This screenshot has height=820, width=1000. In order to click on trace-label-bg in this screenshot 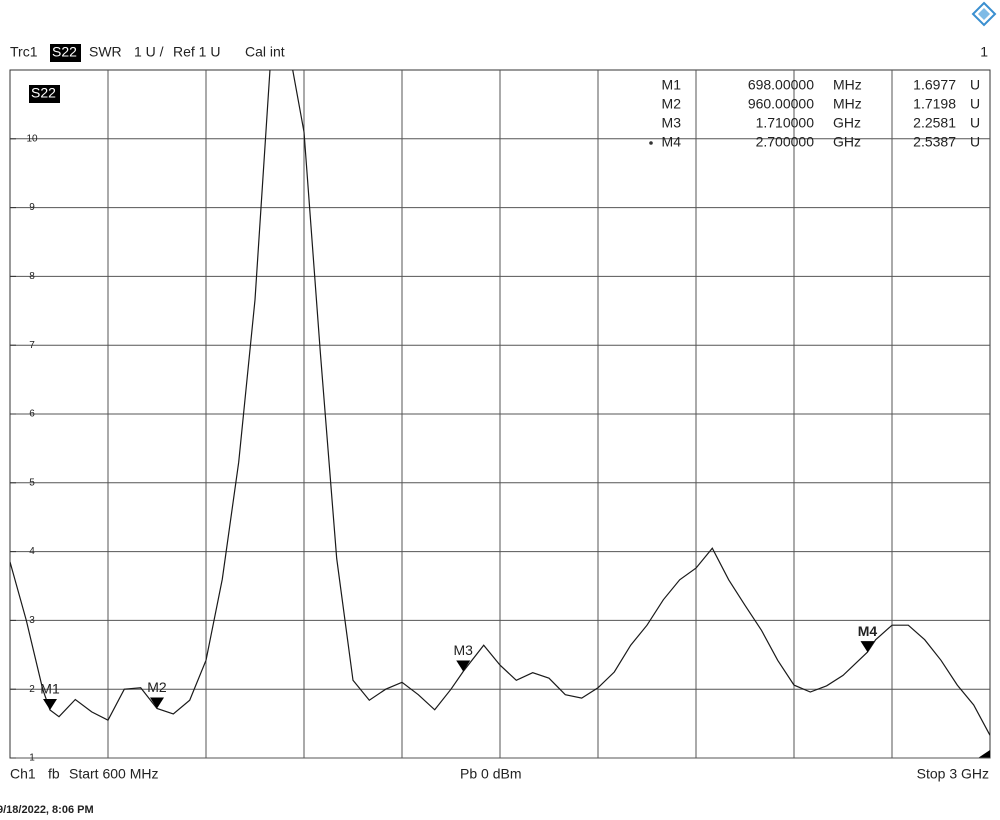, I will do `click(44, 94)`.